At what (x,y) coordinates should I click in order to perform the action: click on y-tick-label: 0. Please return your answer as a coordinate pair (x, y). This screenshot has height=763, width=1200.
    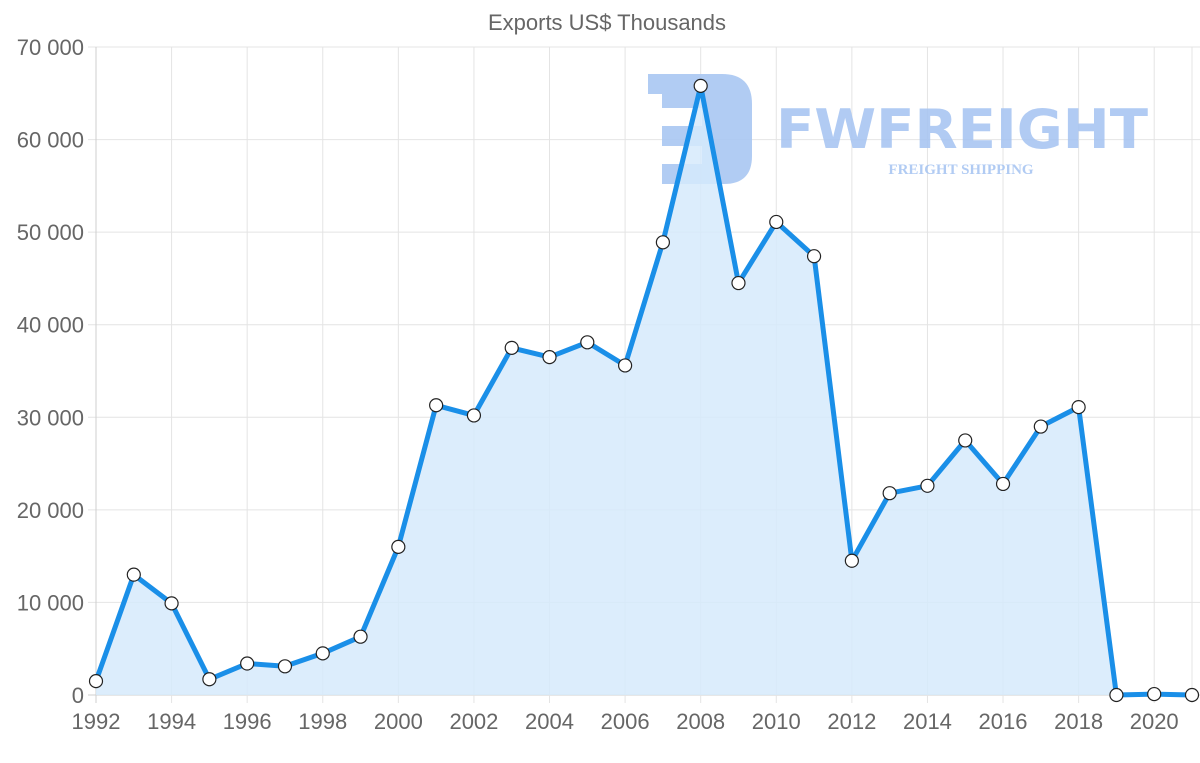
    Looking at the image, I should click on (78, 695).